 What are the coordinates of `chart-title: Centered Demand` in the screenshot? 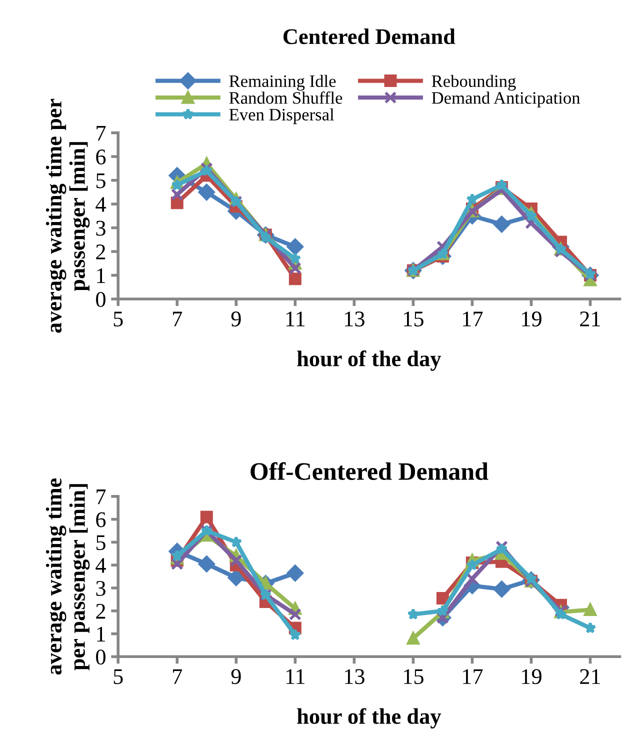 It's located at (370, 36).